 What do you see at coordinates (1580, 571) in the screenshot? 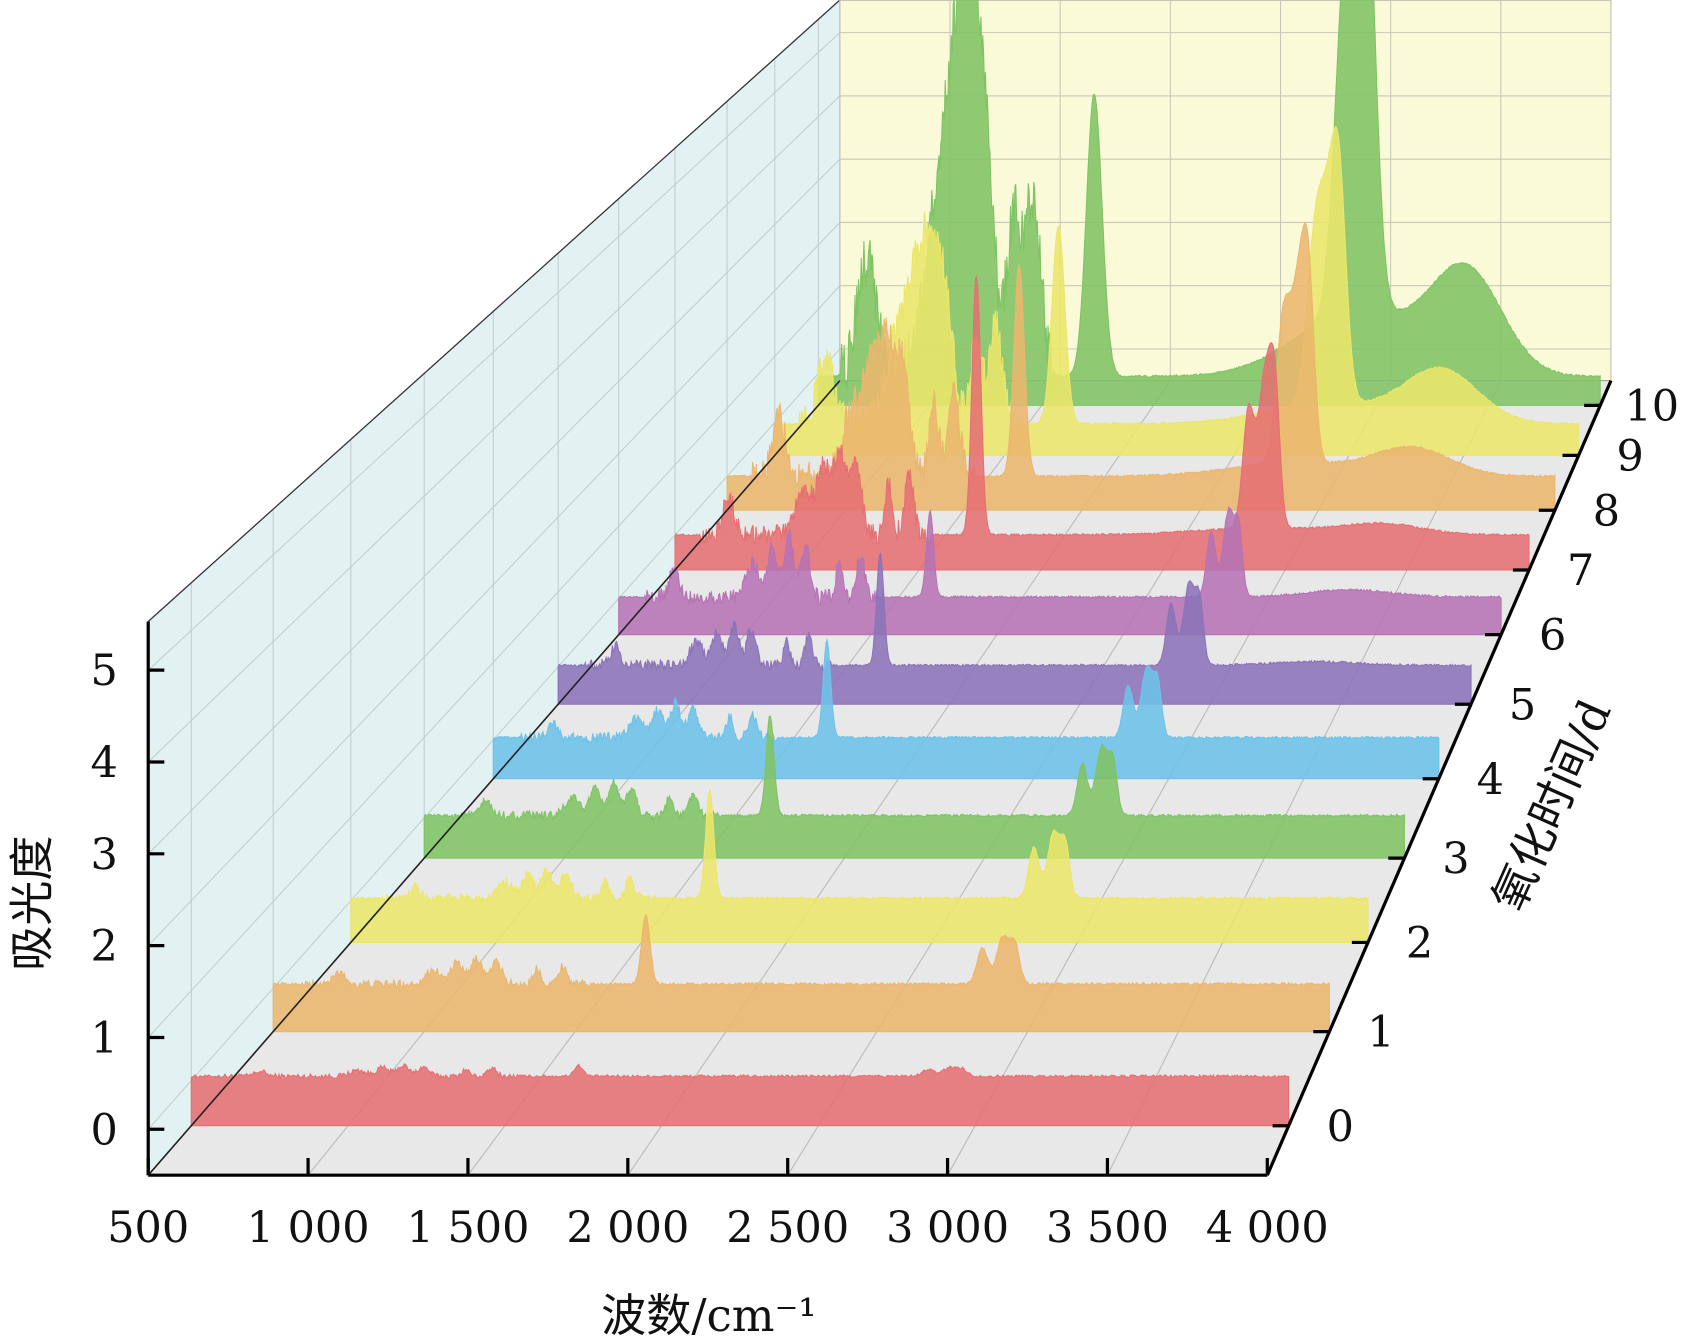
I see `z-tick-label: 7` at bounding box center [1580, 571].